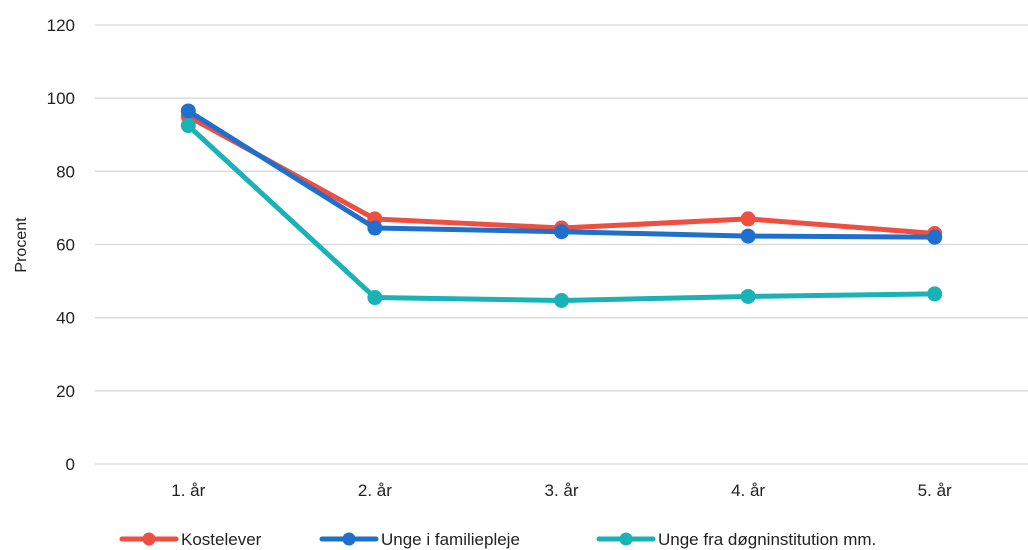 This screenshot has width=1028, height=550. I want to click on y-tick-label: 20, so click(65, 391).